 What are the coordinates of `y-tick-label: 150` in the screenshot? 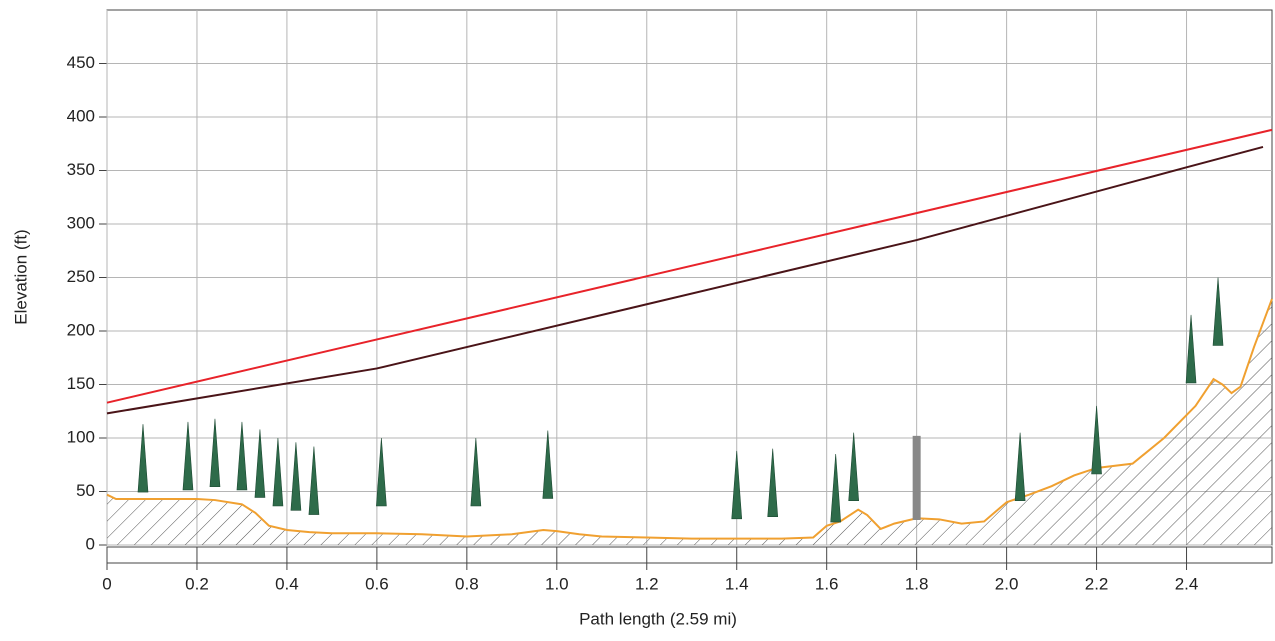 It's located at (81, 383).